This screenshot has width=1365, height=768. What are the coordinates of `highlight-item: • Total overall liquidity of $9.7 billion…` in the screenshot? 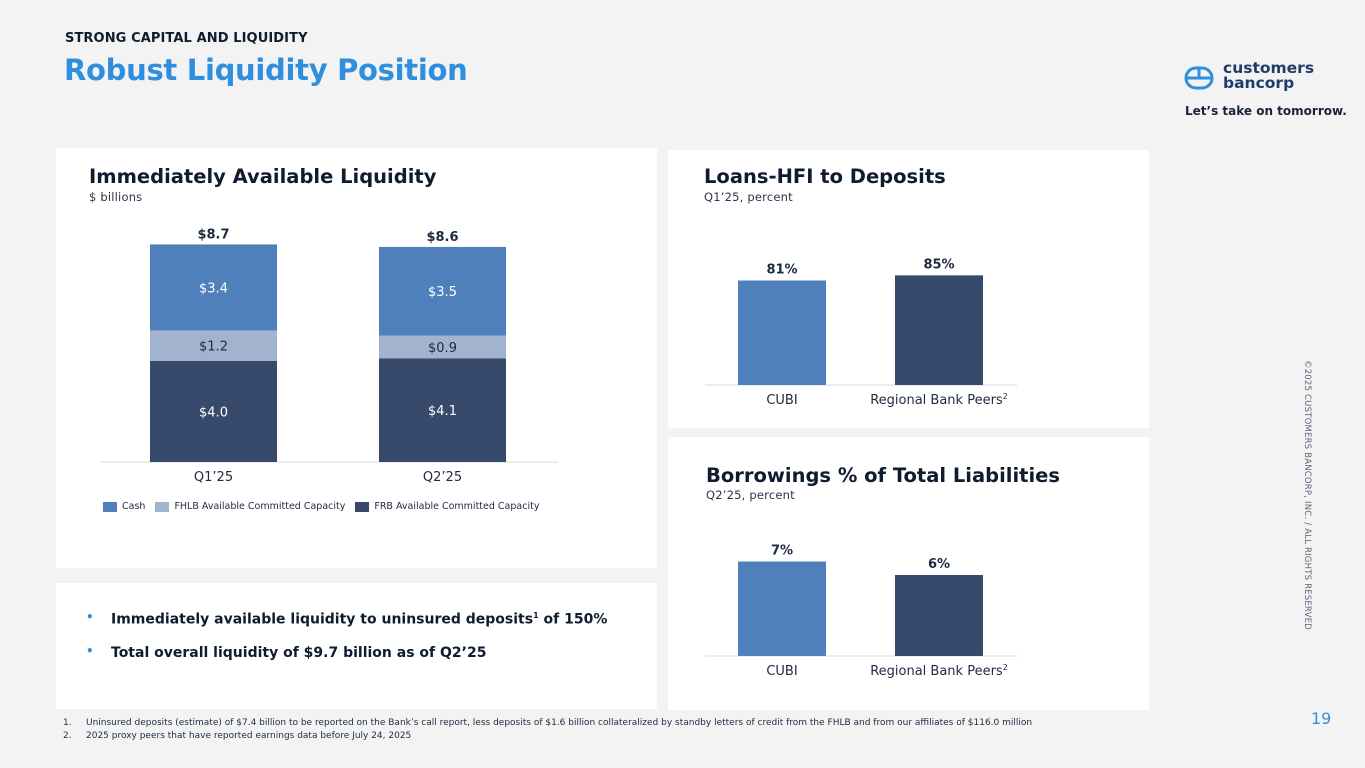 It's located at (346, 652).